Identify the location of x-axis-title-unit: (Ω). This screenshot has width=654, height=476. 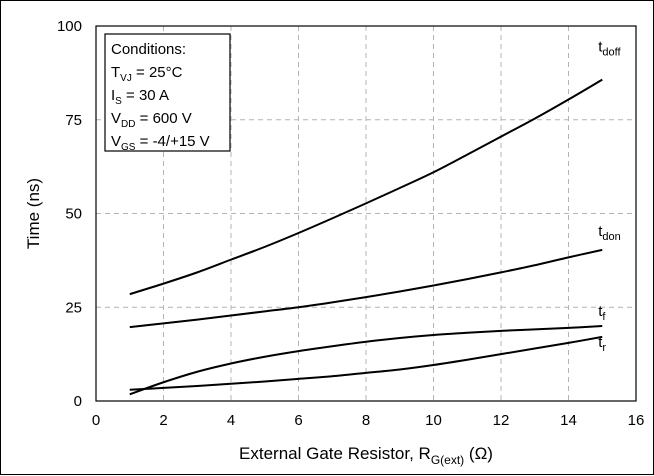
(478, 453).